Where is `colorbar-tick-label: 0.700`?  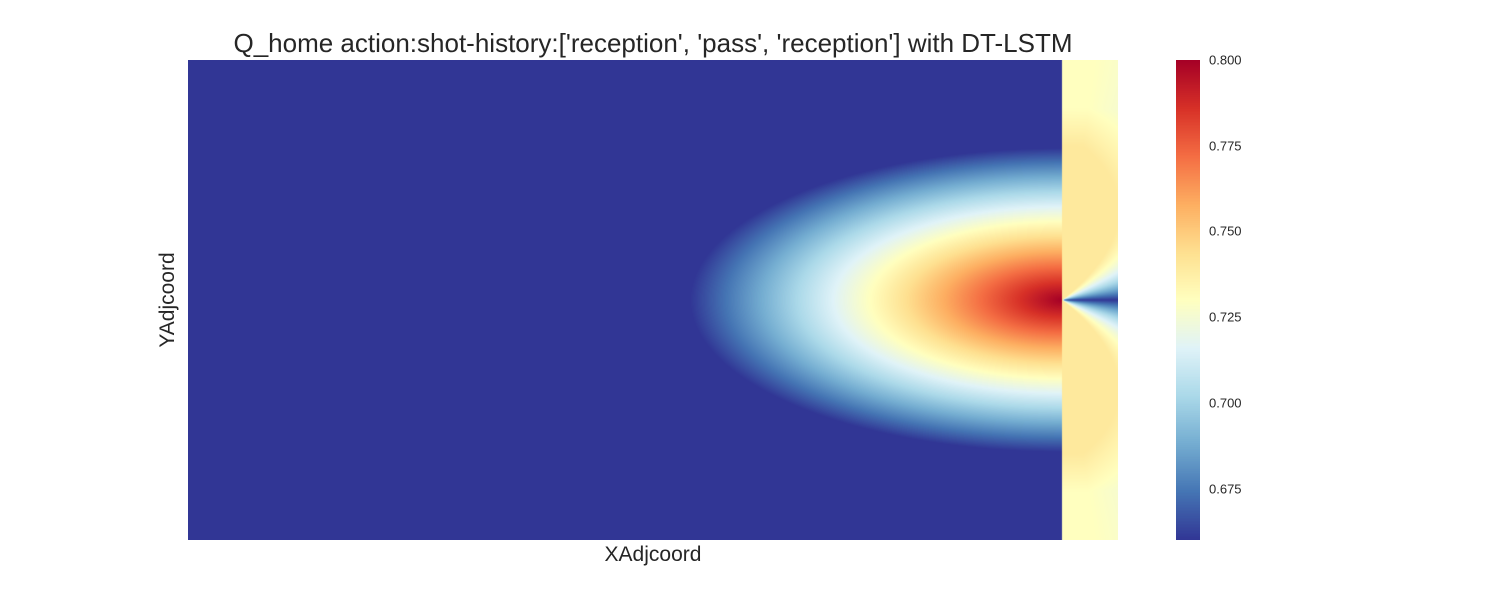 colorbar-tick-label: 0.700 is located at coordinates (1225, 403).